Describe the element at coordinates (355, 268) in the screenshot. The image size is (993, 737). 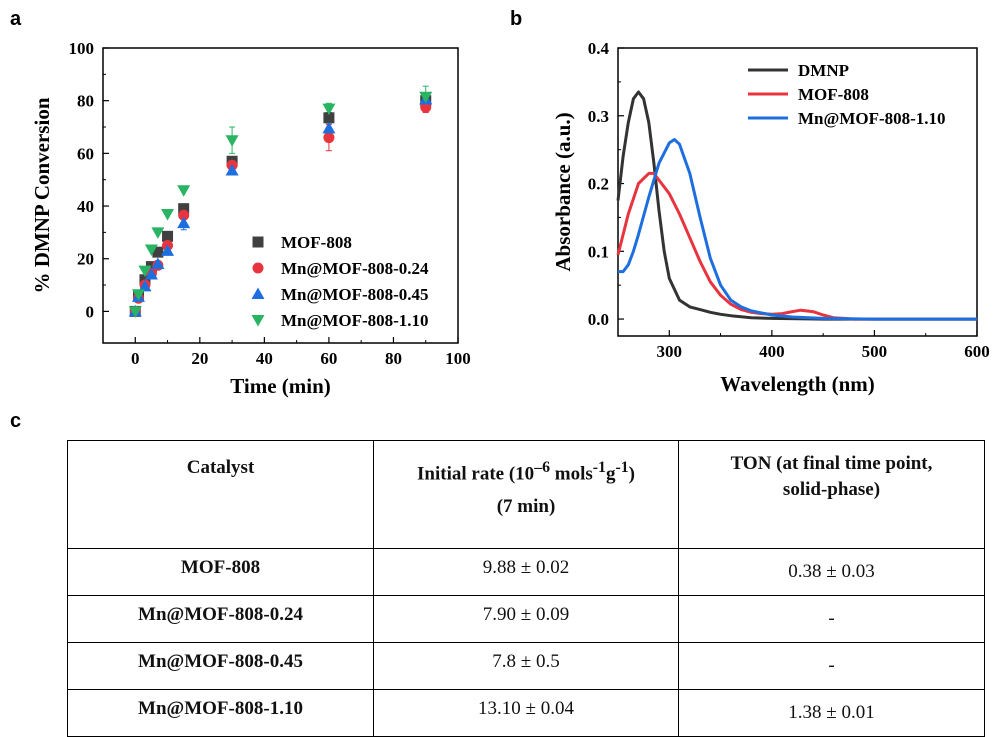
I see `legend-label: Mn@MOF-808-0.24` at that location.